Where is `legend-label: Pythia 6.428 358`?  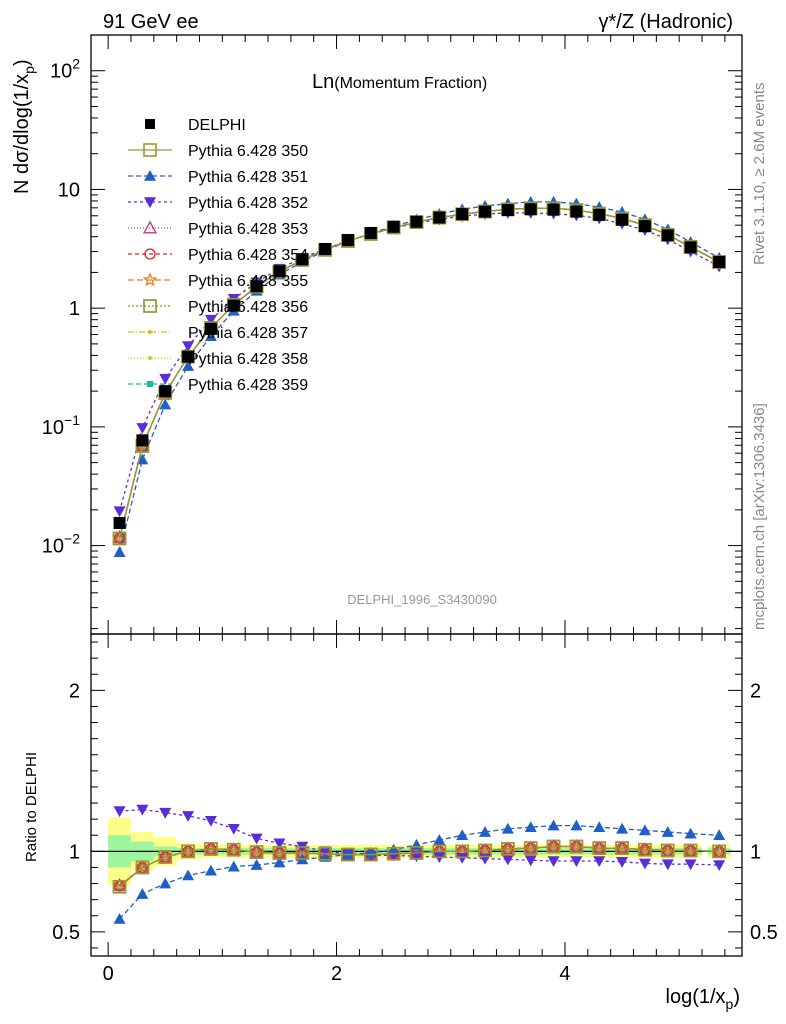 legend-label: Pythia 6.428 358 is located at coordinates (248, 359).